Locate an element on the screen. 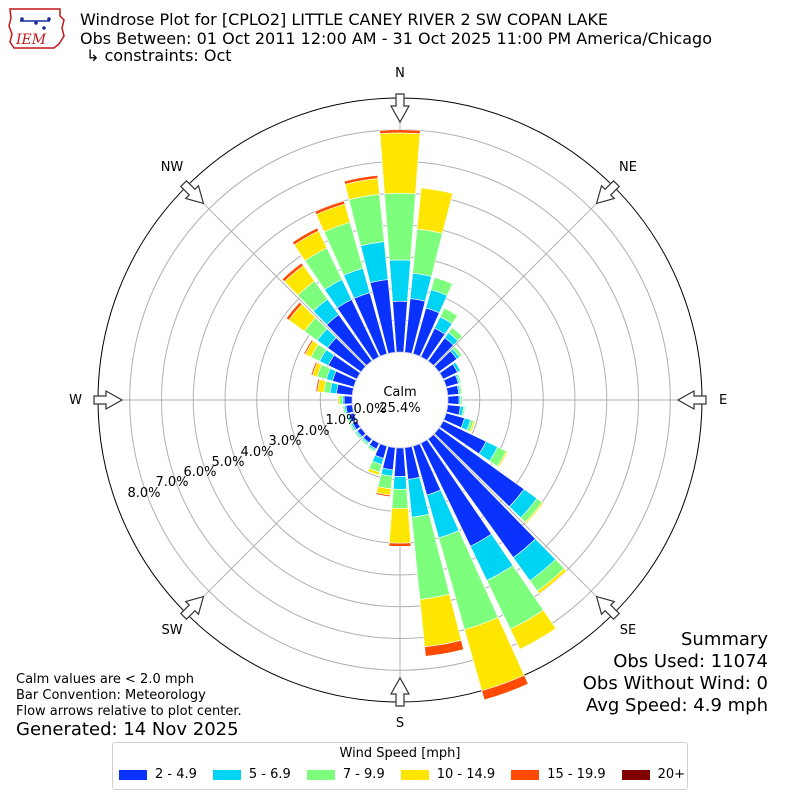 The image size is (800, 800). compass-label-se: SE is located at coordinates (628, 630).